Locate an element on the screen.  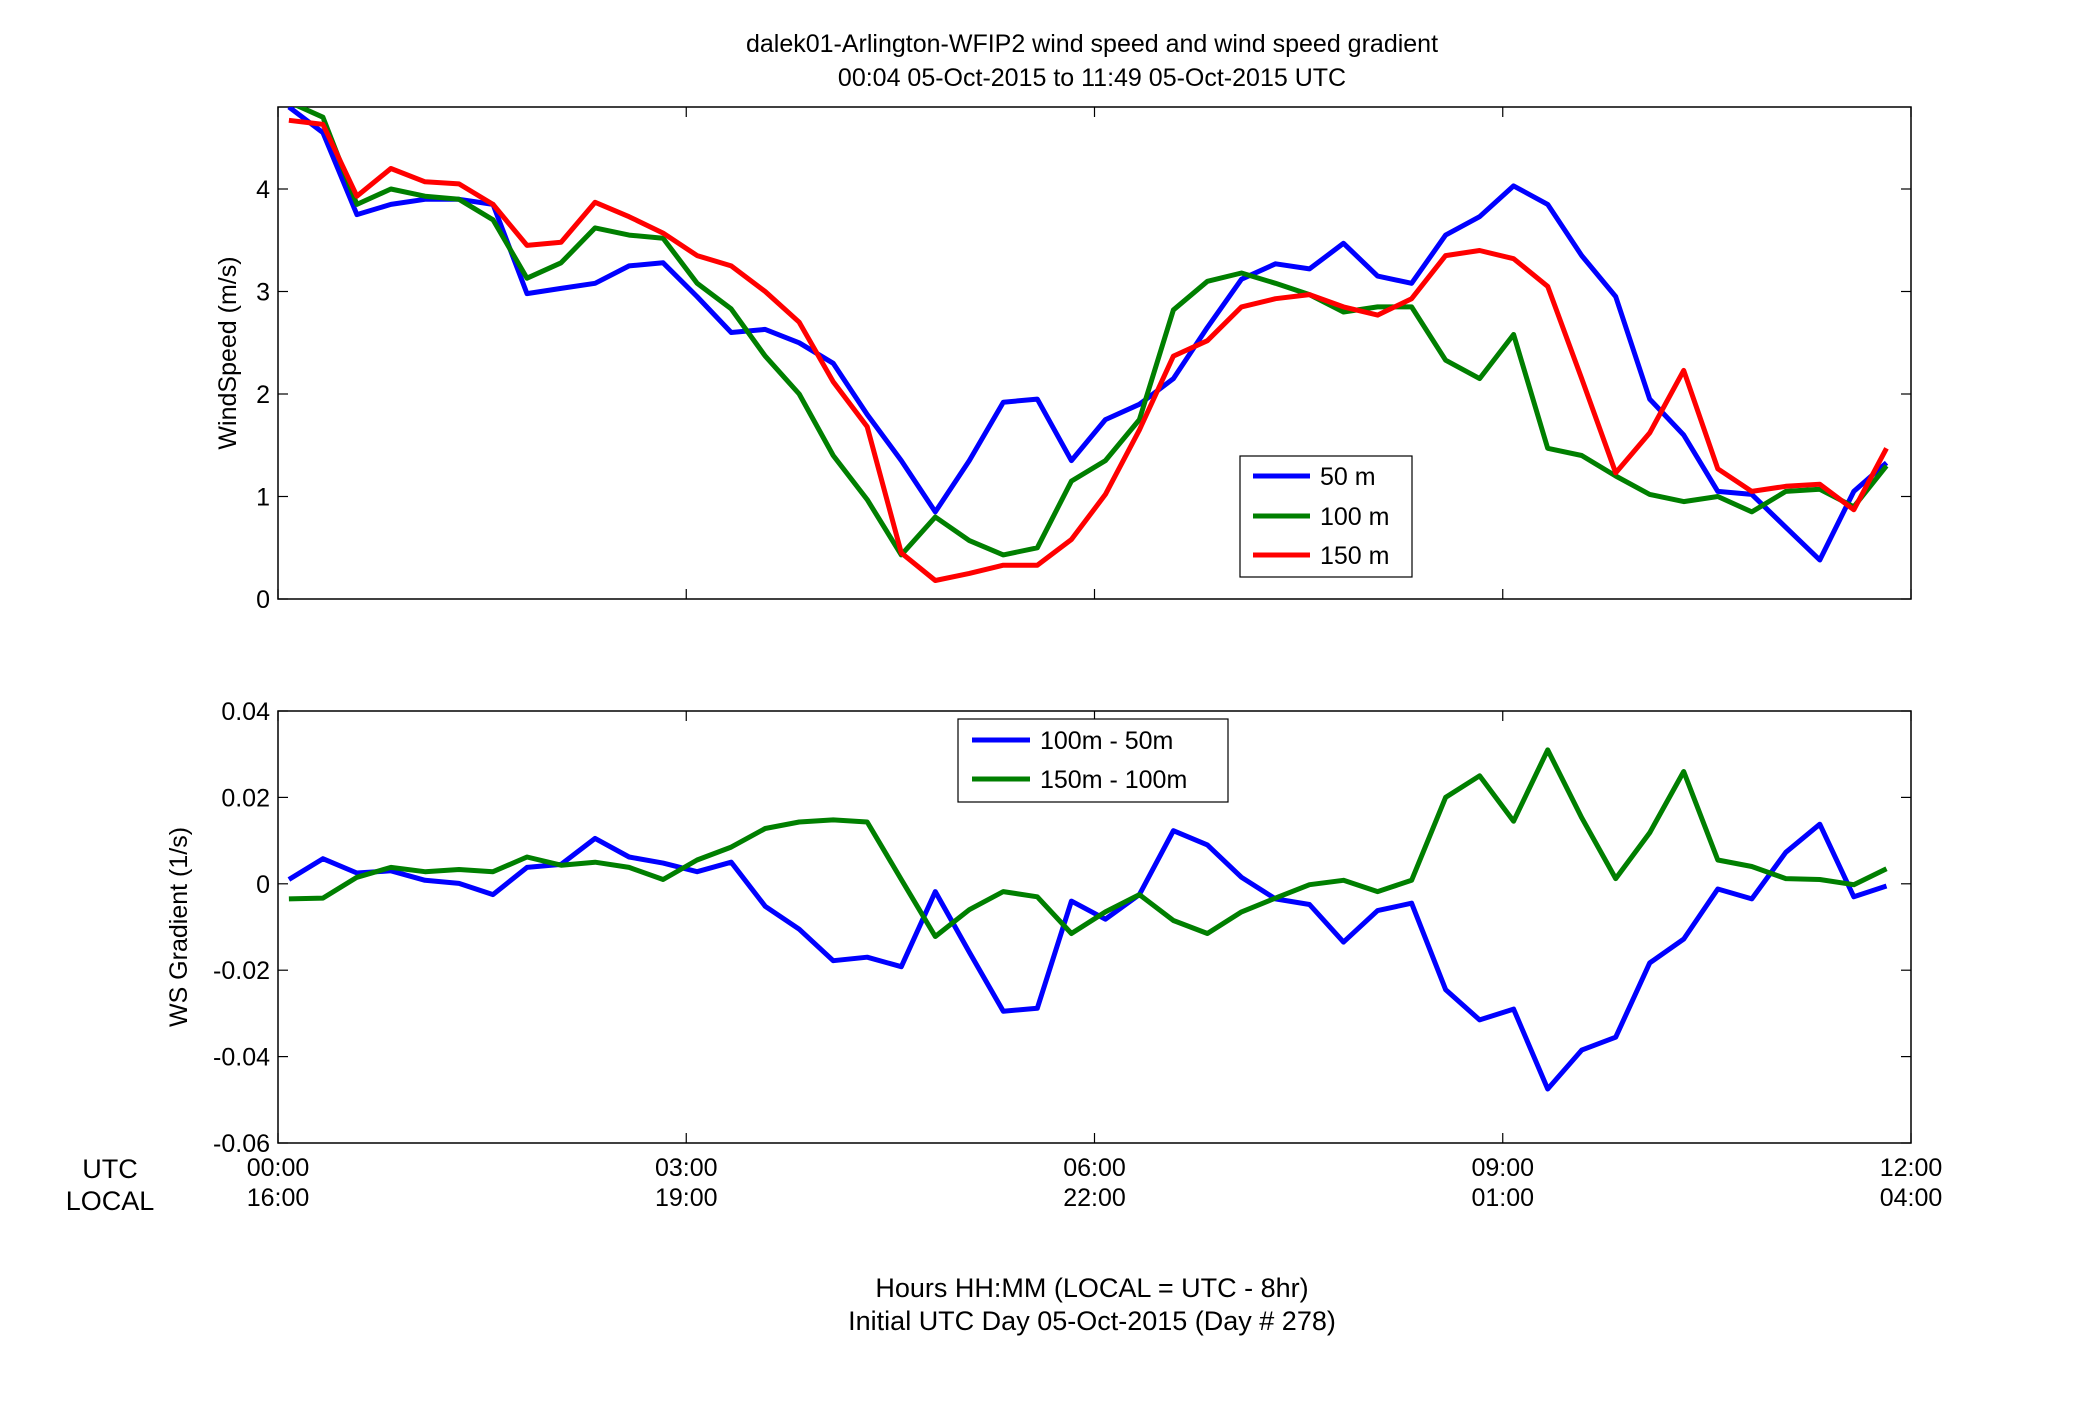
wind-speed-y-axis-label: WindSpeed (m/s) is located at coordinates (228, 352).